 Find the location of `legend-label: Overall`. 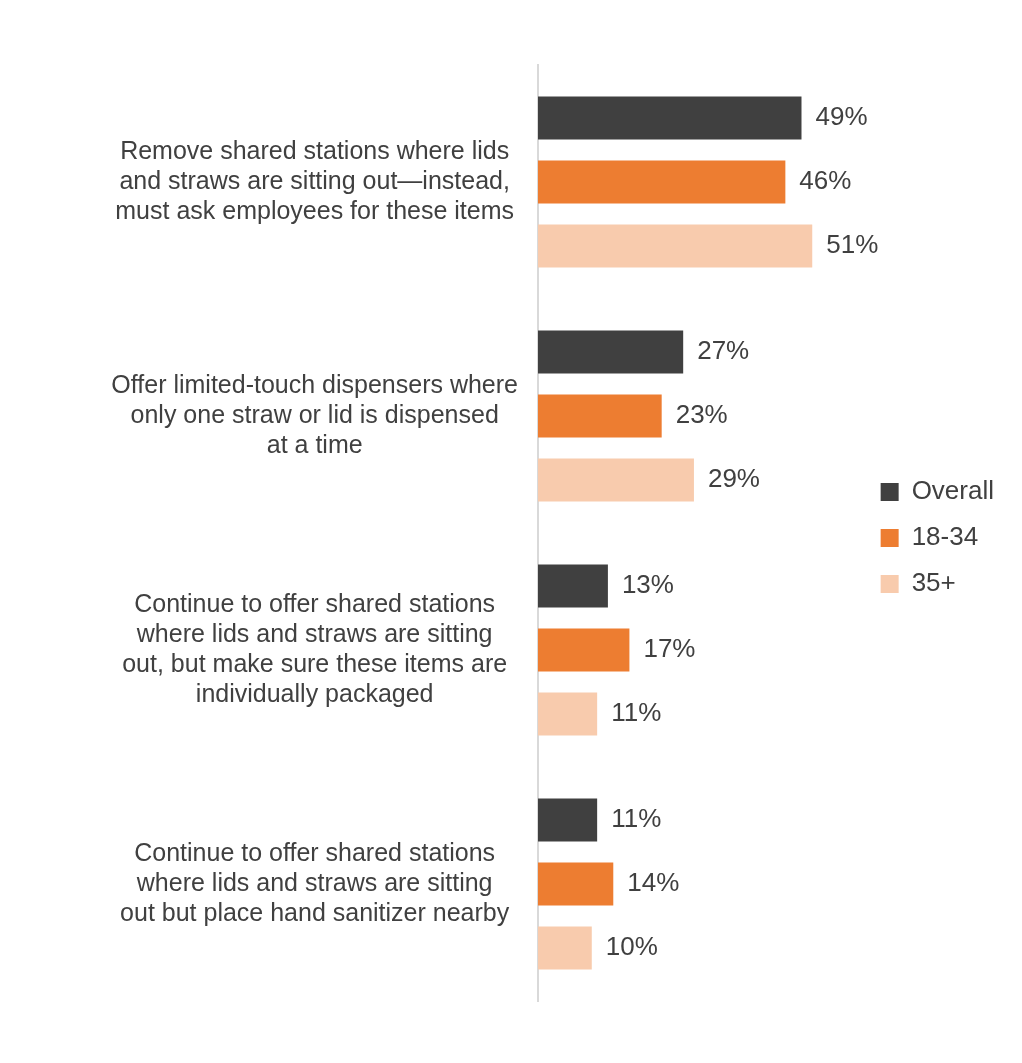

legend-label: Overall is located at coordinates (952, 490).